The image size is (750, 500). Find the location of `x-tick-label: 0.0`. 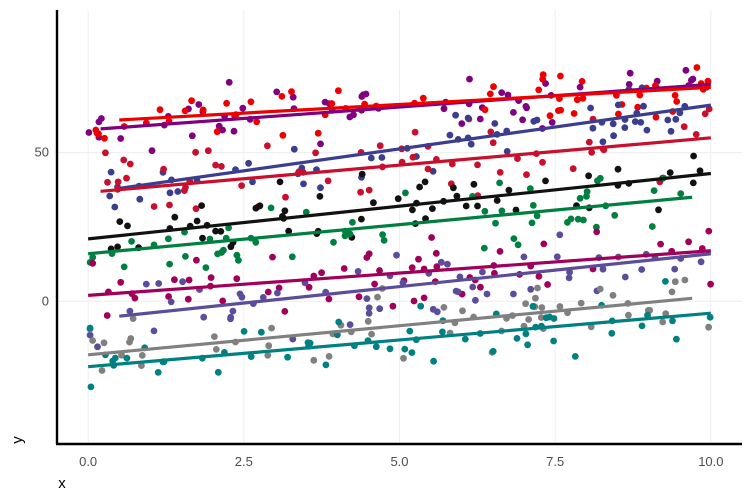

x-tick-label: 0.0 is located at coordinates (88, 461).